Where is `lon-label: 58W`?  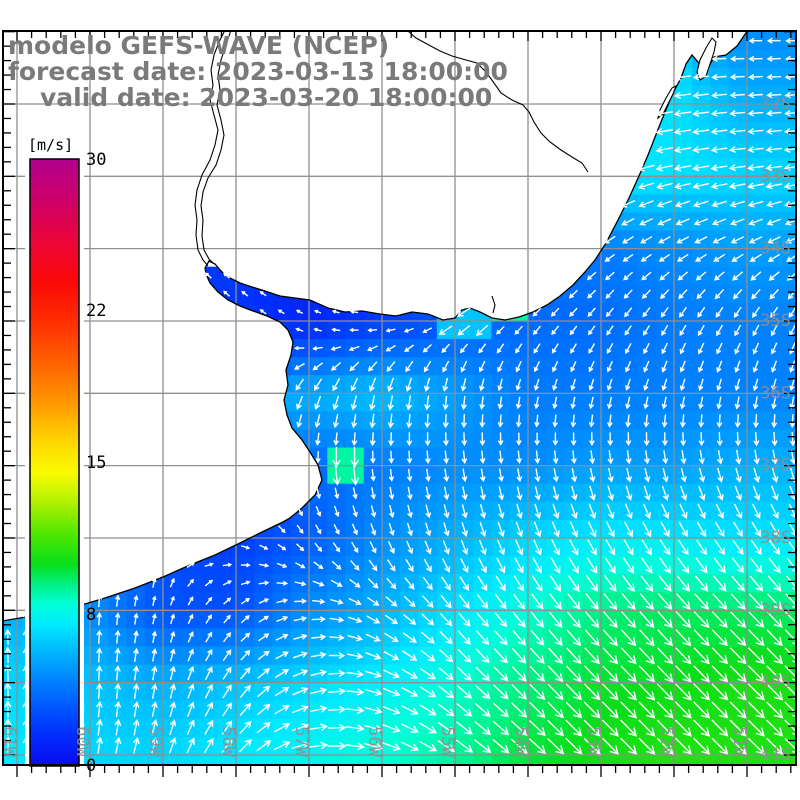
lon-label: 58W is located at coordinates (228, 741).